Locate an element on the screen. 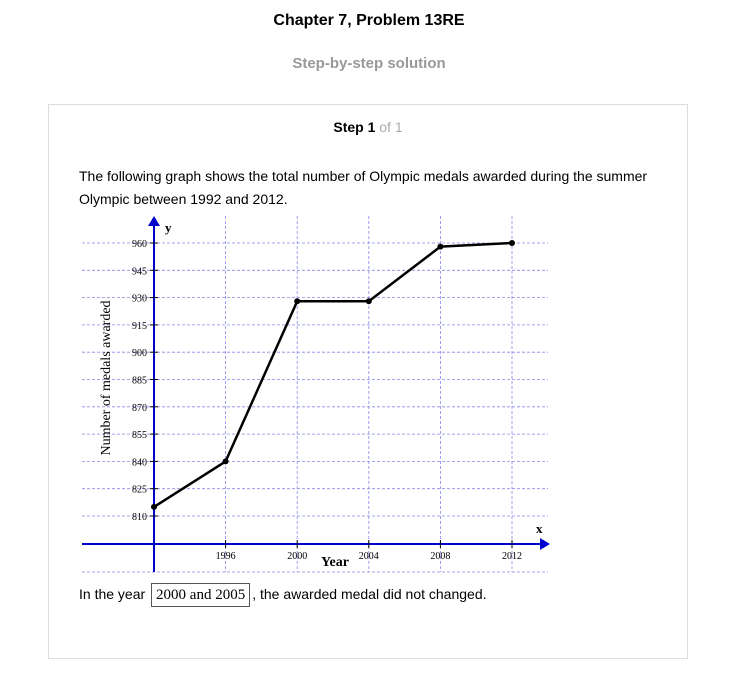 The image size is (738, 687). solution-subtitle: Step-by-step solution is located at coordinates (369, 63).